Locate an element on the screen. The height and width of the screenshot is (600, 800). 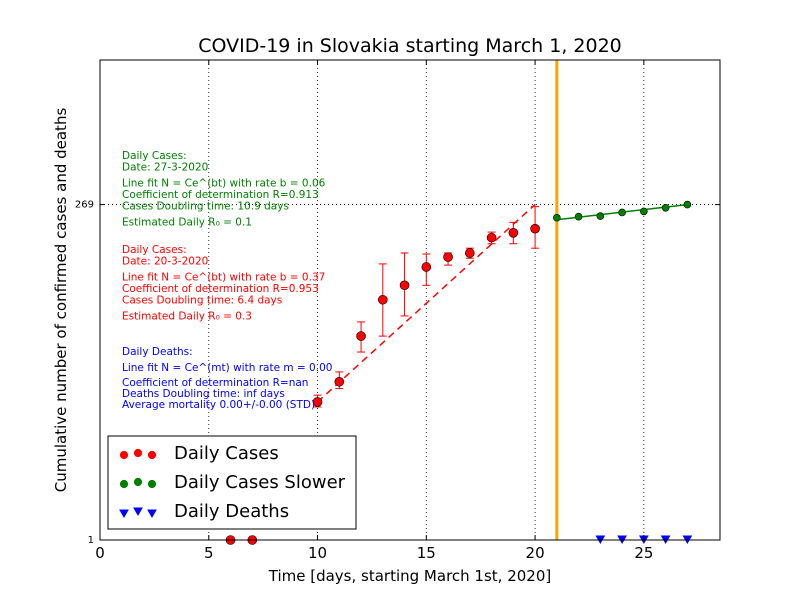
annotation-line: Coefficient of determination R=0.913 is located at coordinates (220, 195).